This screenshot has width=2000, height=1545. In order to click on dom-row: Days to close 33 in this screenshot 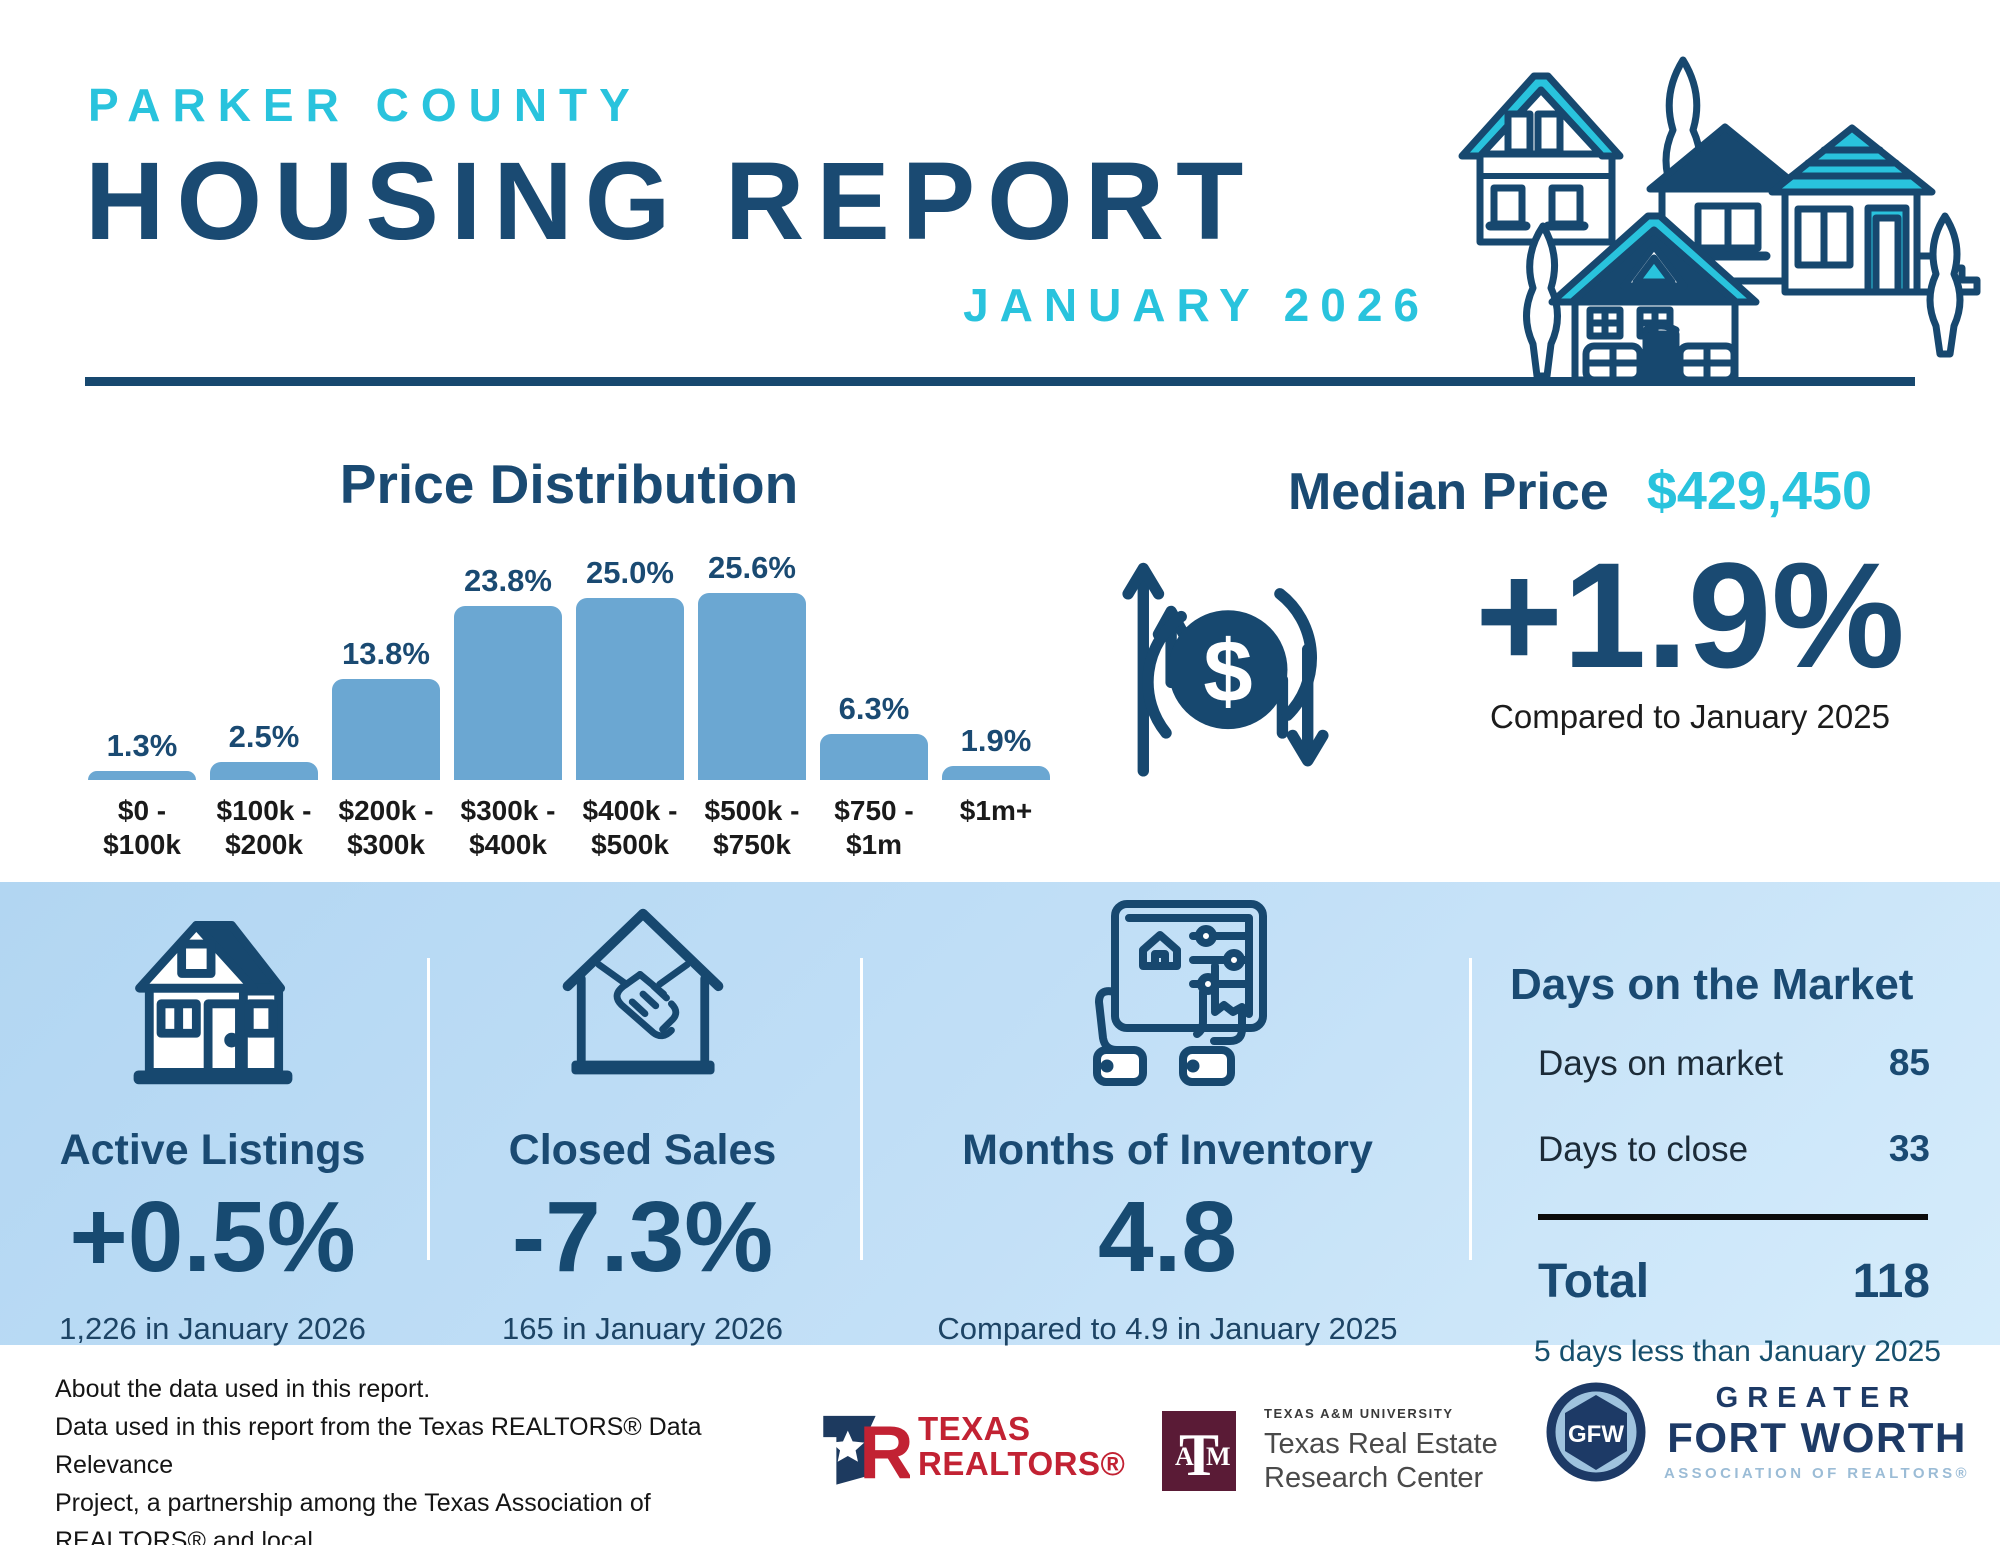, I will do `click(1734, 1149)`.